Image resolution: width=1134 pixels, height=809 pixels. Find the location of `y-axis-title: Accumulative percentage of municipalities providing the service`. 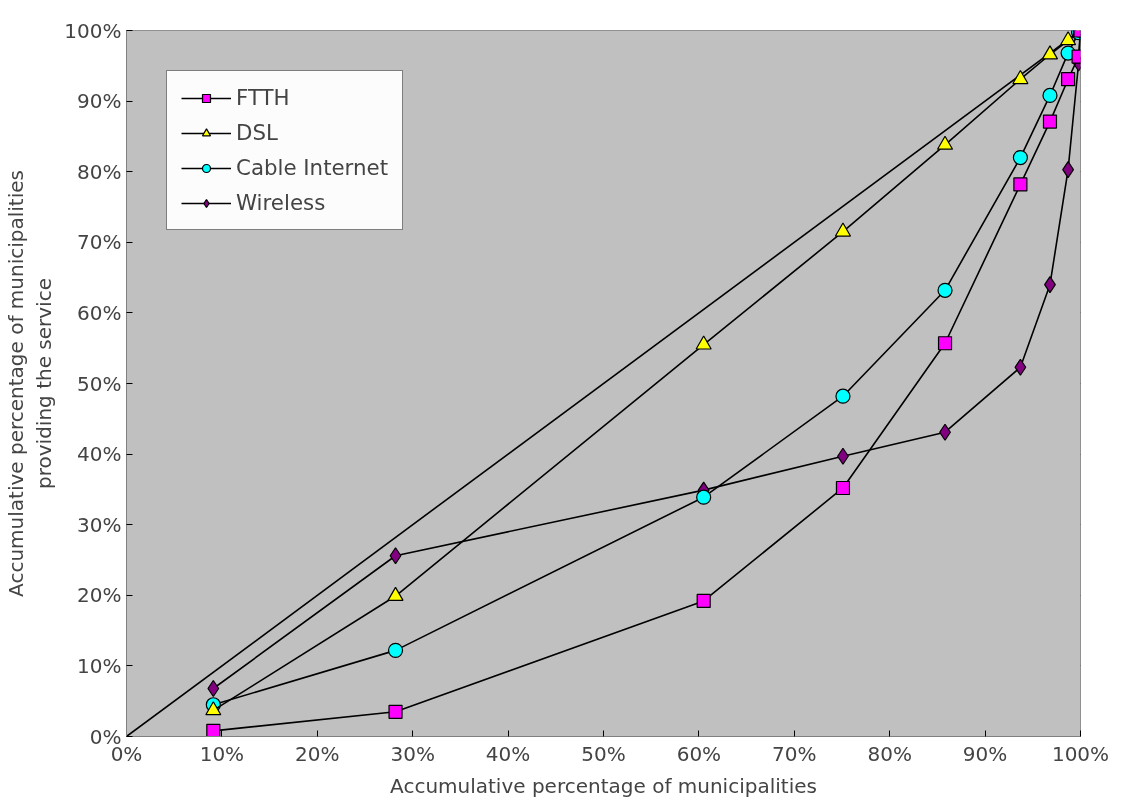

y-axis-title: Accumulative percentage of municipalities providing the service is located at coordinates (30, 383).